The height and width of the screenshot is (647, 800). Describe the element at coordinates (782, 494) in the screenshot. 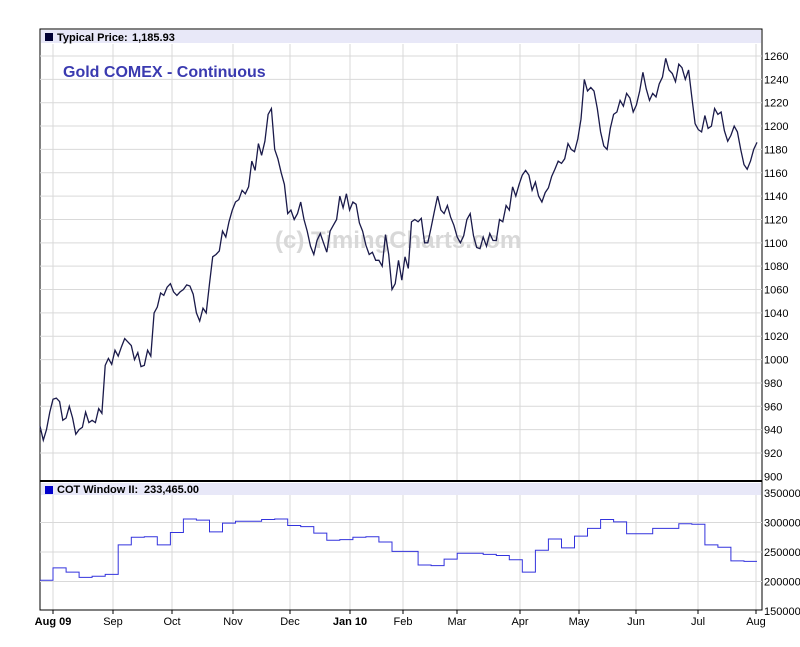

I see `cot-y-tick-label: 350000` at that location.